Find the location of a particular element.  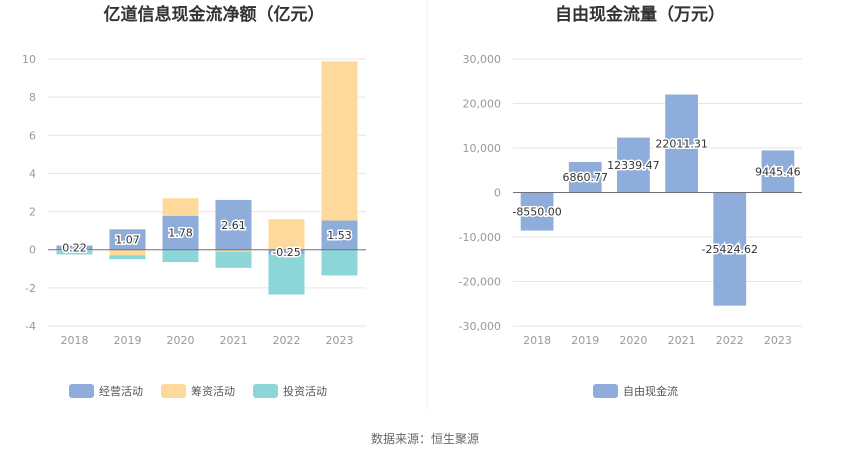

chart2-bar-fcf-2019 is located at coordinates (585, 177).